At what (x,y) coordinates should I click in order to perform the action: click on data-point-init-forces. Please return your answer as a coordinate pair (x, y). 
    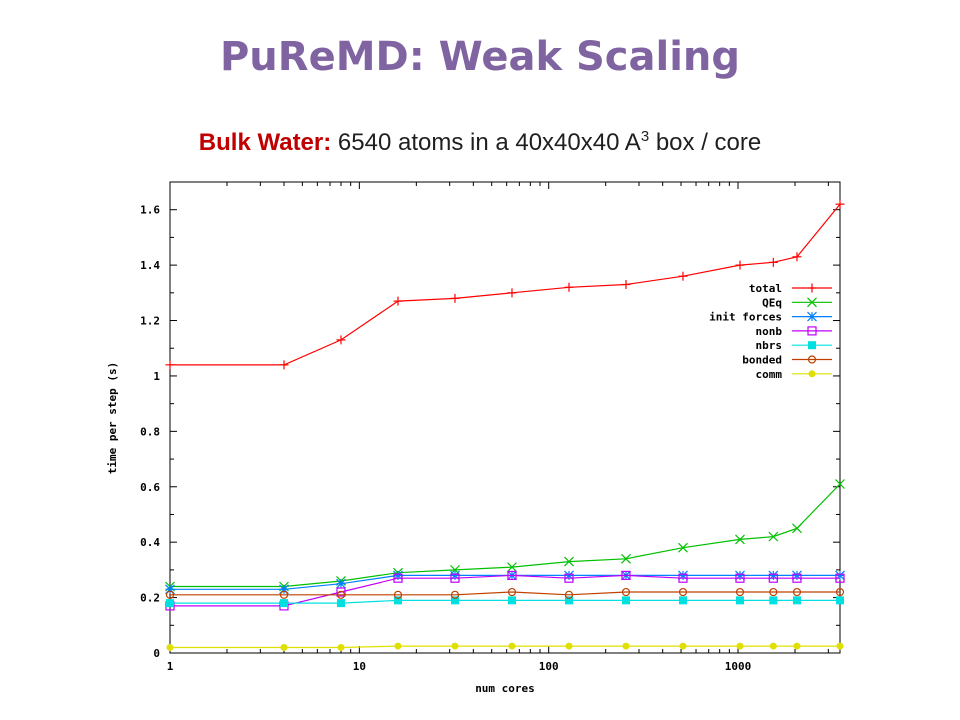
    Looking at the image, I should click on (341, 583).